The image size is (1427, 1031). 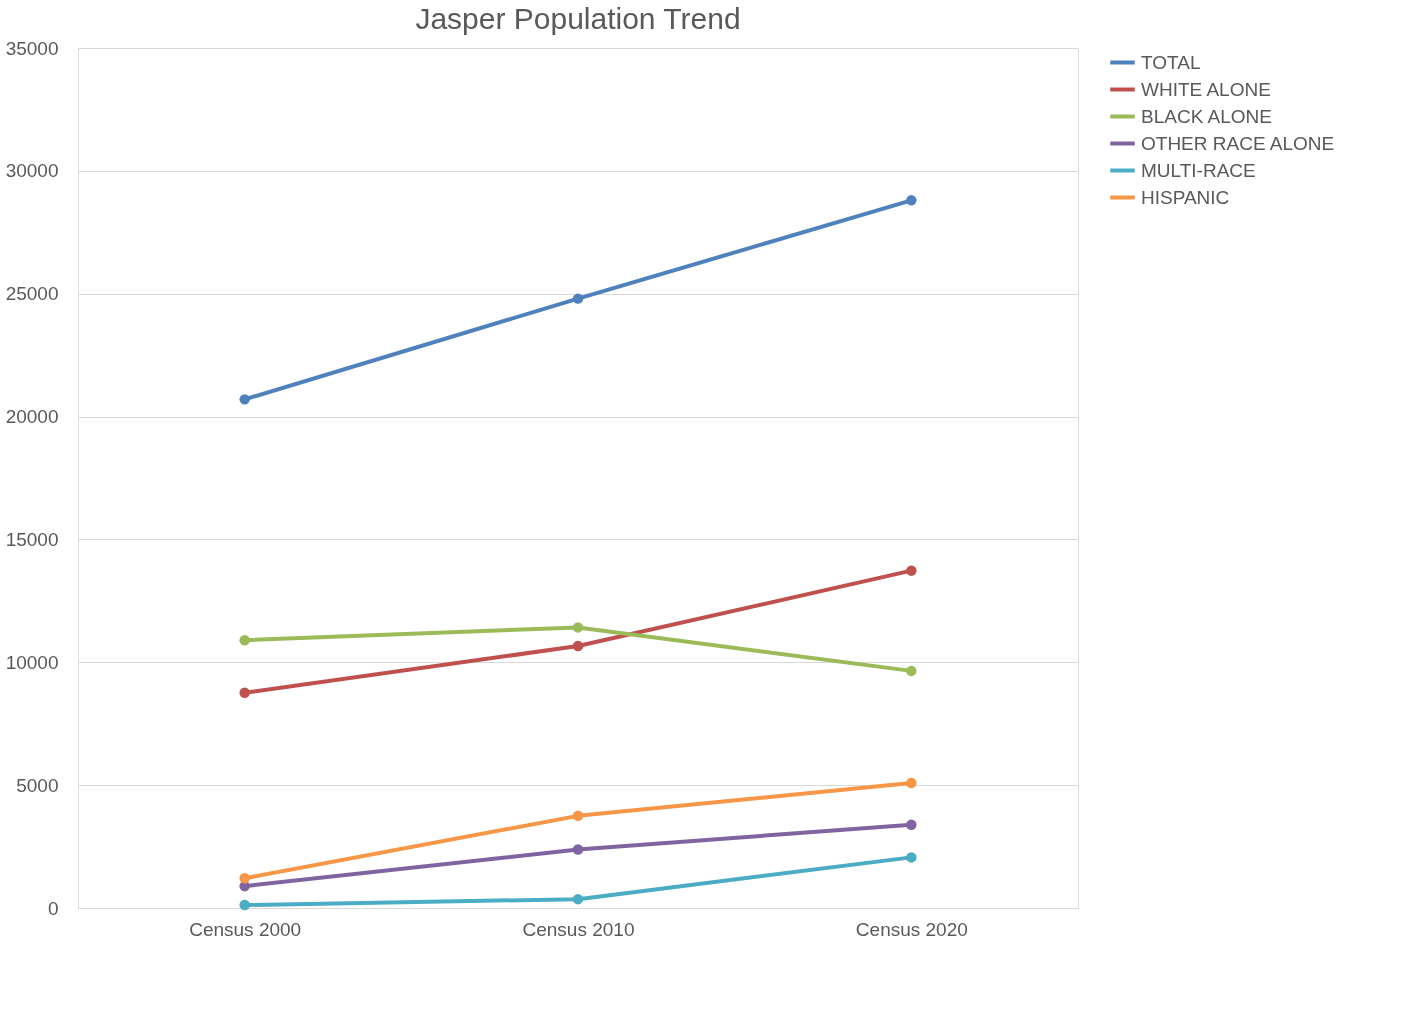 I want to click on y-tick-label: 30000, so click(x=32, y=171).